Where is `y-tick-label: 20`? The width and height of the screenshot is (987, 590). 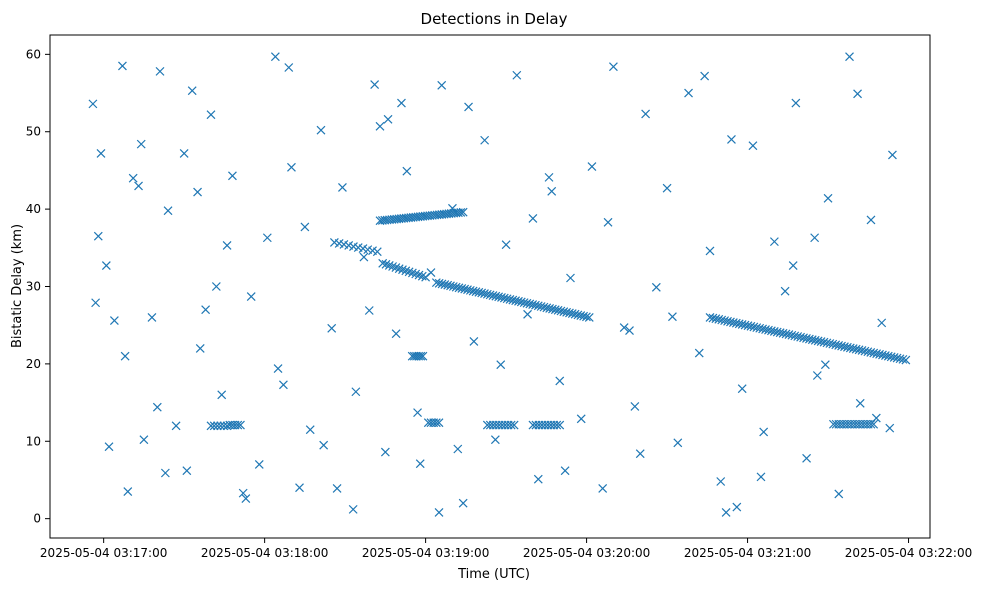
y-tick-label: 20 is located at coordinates (33, 364).